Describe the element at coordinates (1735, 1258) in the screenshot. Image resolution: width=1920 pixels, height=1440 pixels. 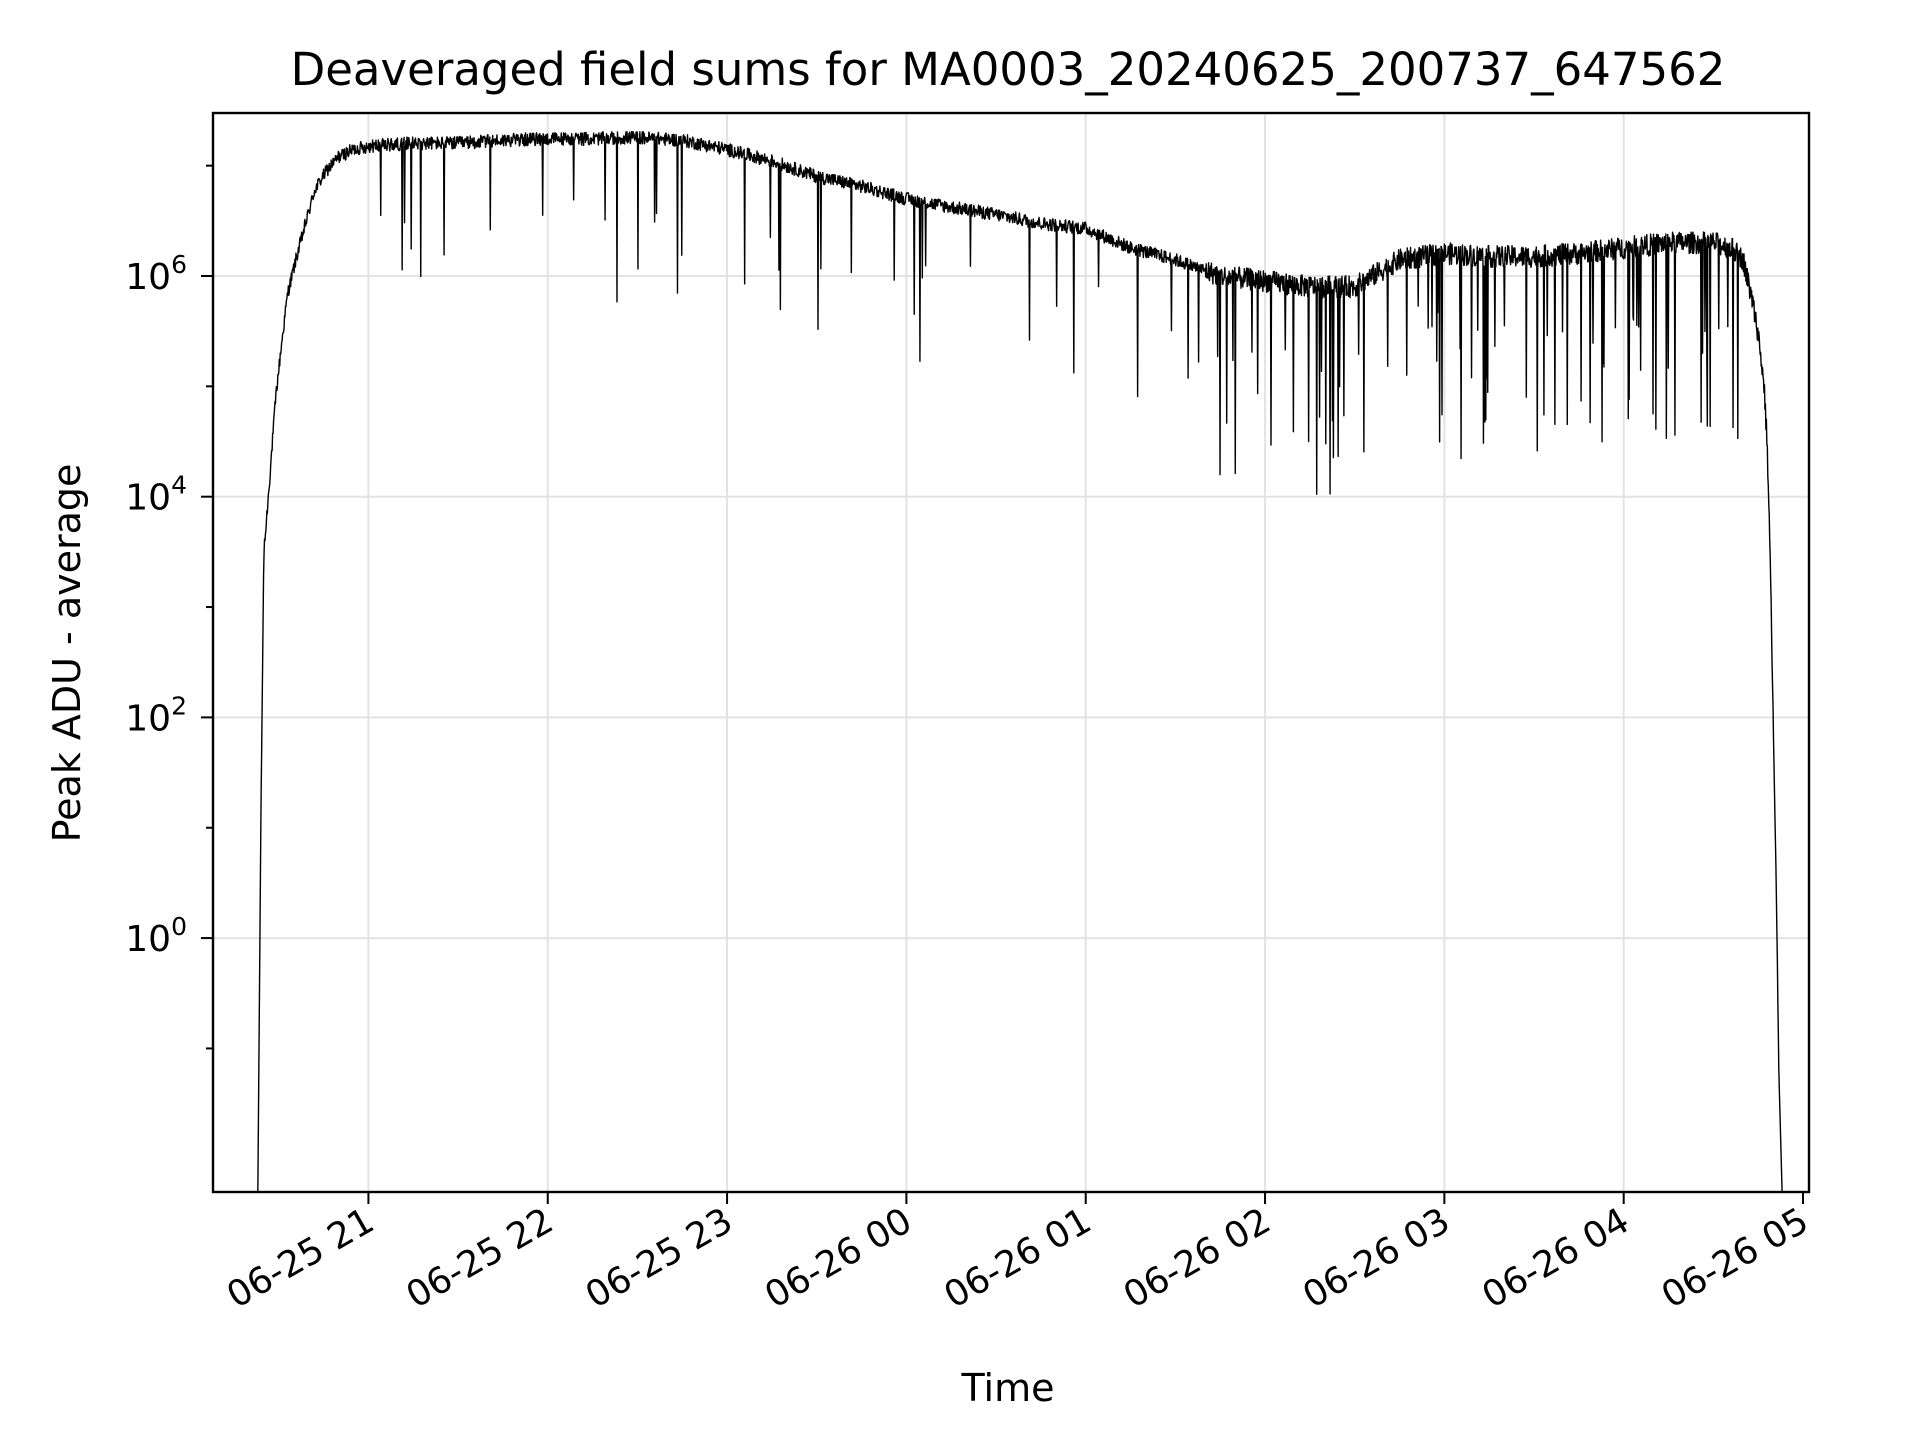
I see `x-tick-label: 06-26 05` at that location.